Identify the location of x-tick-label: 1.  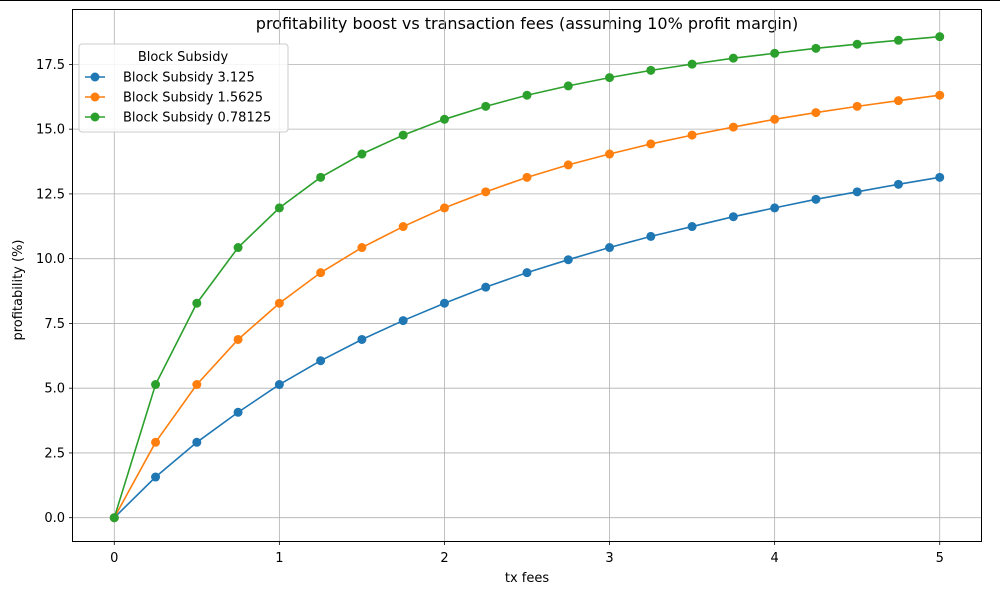
(279, 558).